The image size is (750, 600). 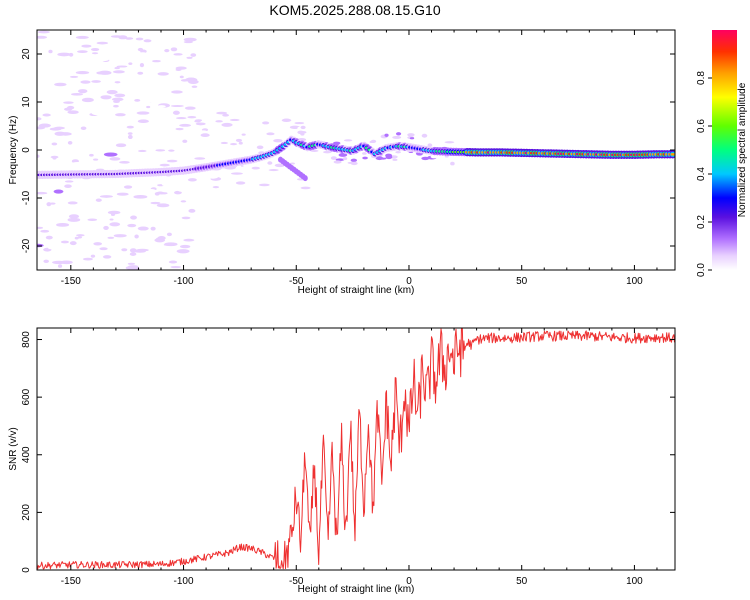 What do you see at coordinates (701, 126) in the screenshot?
I see `colorbar-tick-label: 0.6` at bounding box center [701, 126].